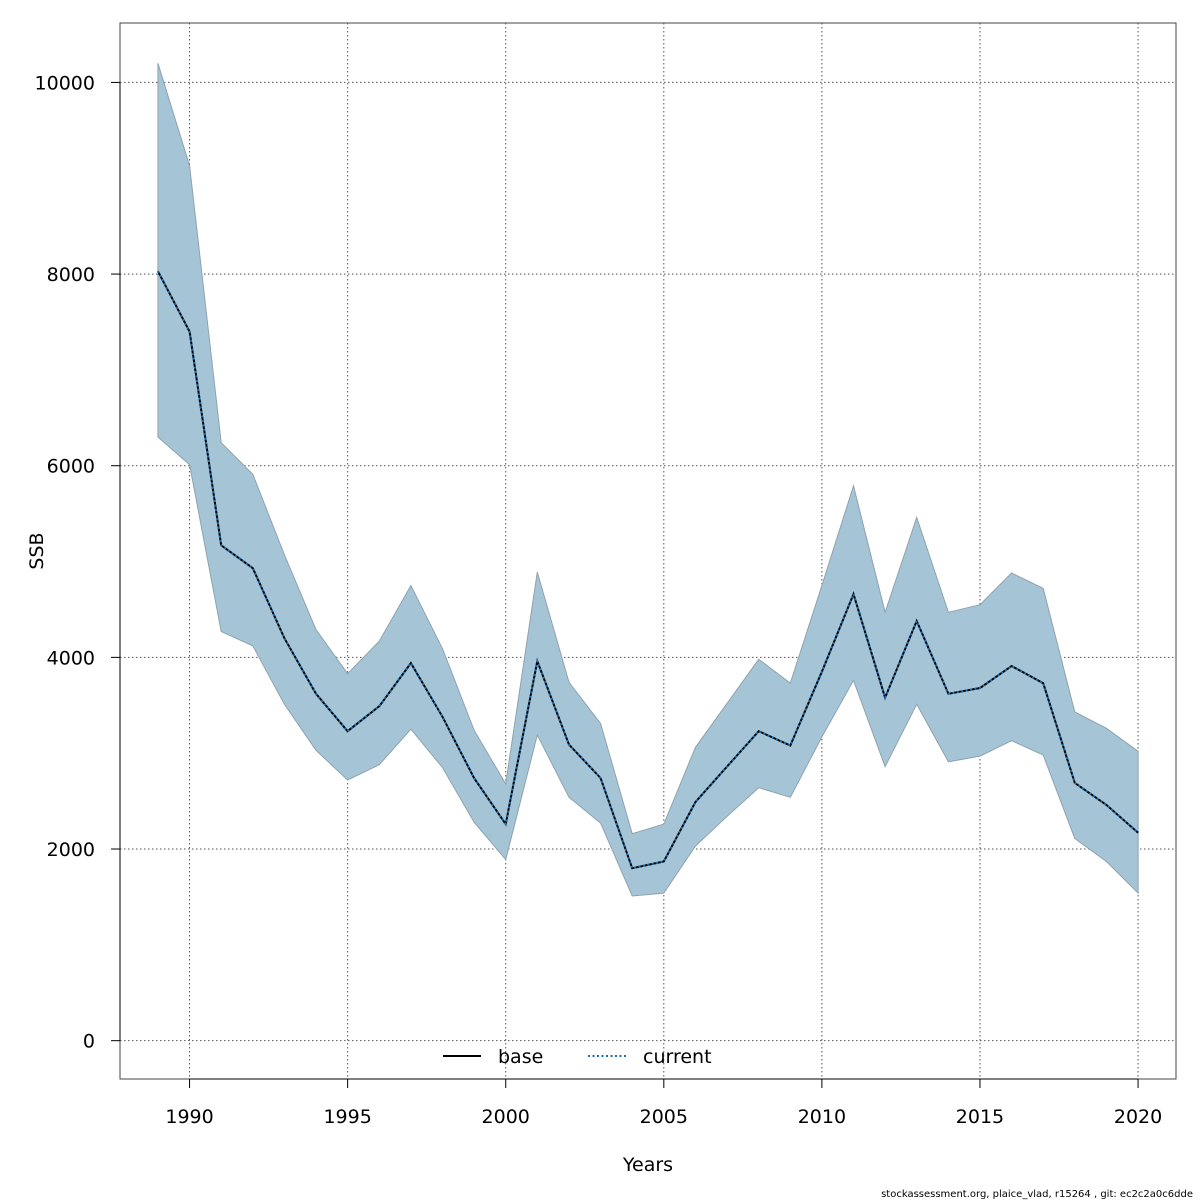 Image resolution: width=1200 pixels, height=1200 pixels. What do you see at coordinates (520, 1057) in the screenshot?
I see `legend-label-base: base` at bounding box center [520, 1057].